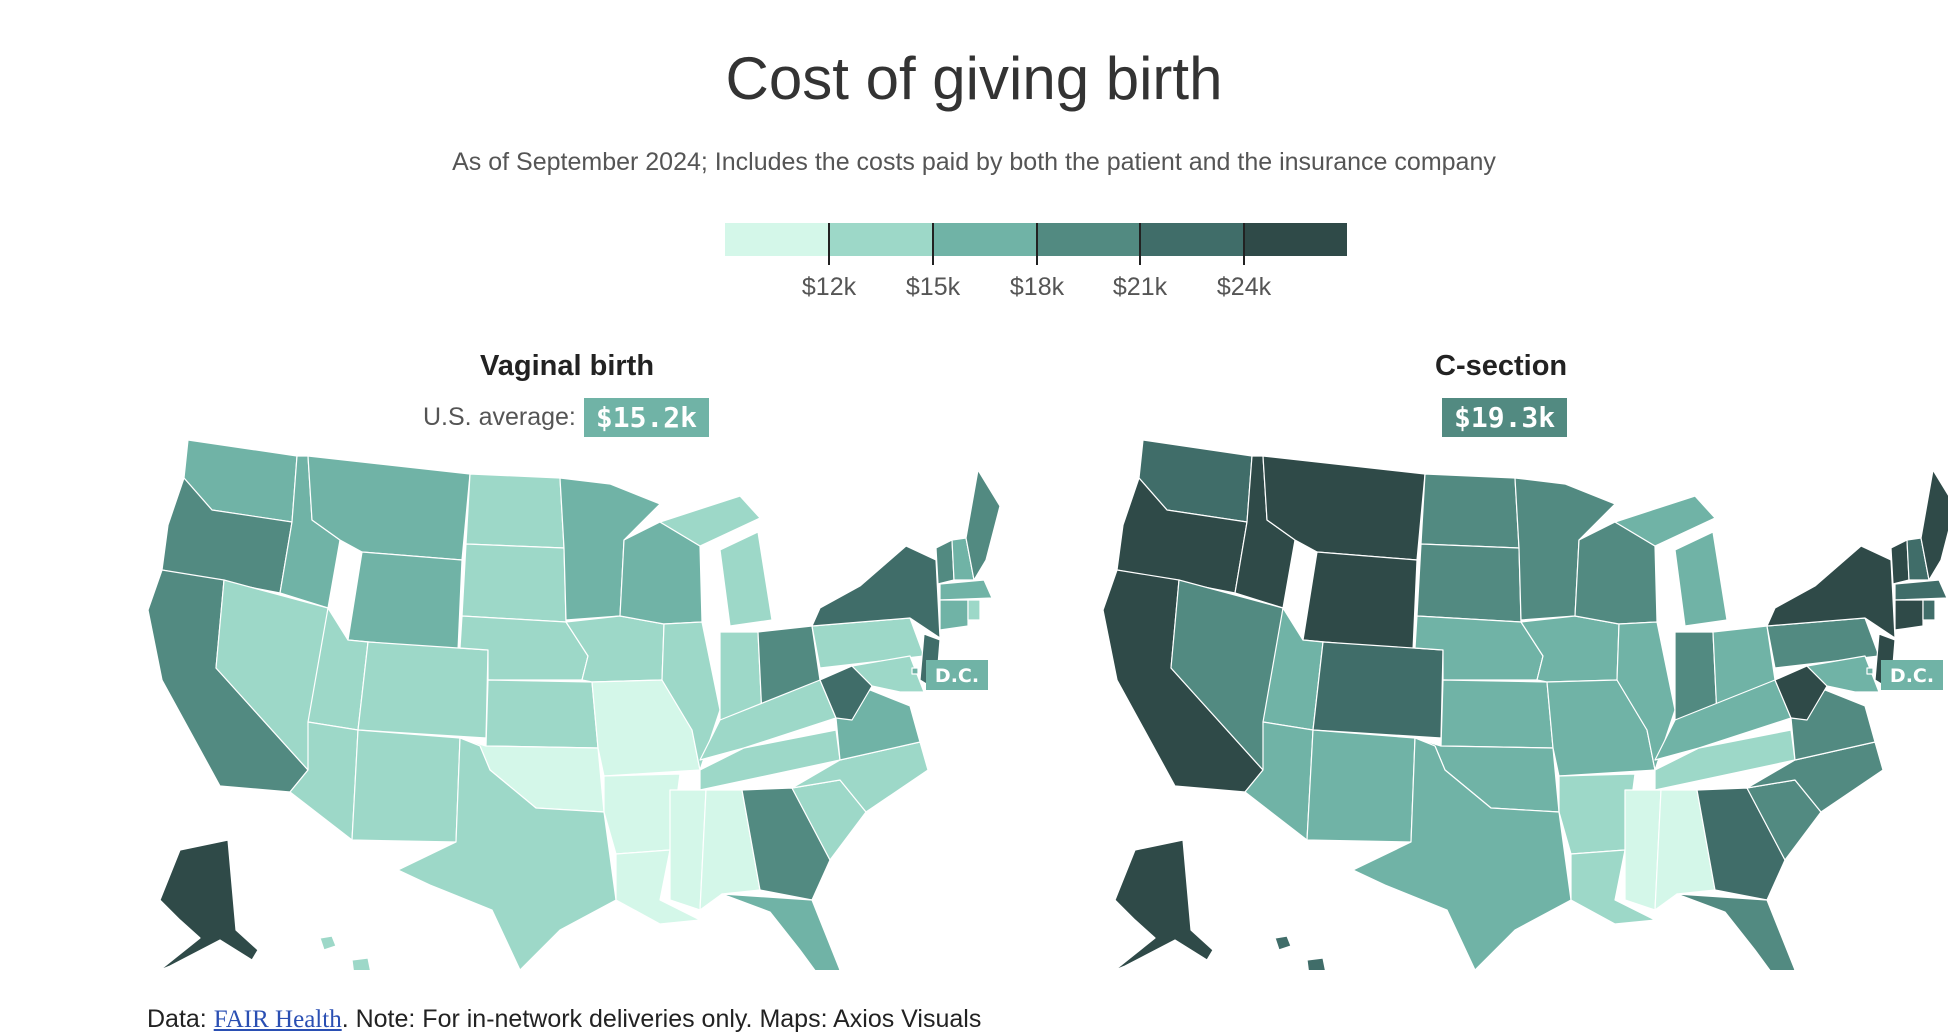  I want to click on vaginal-average-row: U.S. average: $15.2k, so click(566, 417).